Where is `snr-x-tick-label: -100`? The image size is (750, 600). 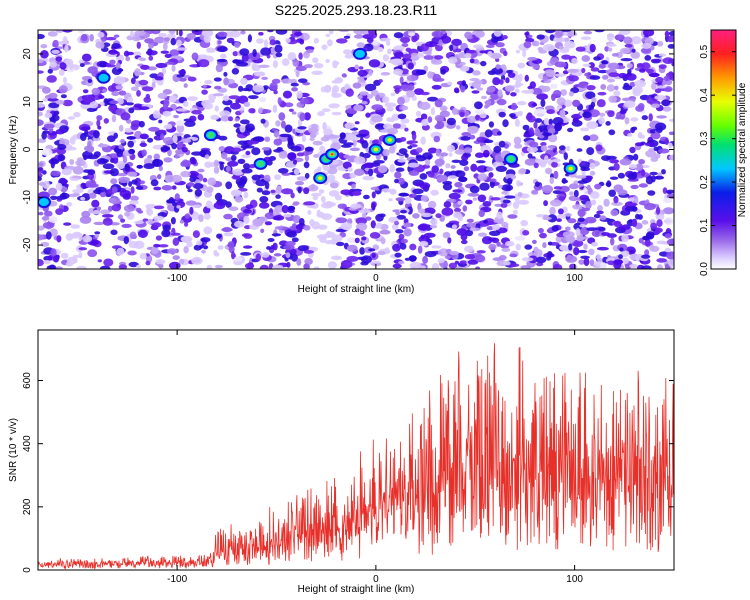 snr-x-tick-label: -100 is located at coordinates (177, 579).